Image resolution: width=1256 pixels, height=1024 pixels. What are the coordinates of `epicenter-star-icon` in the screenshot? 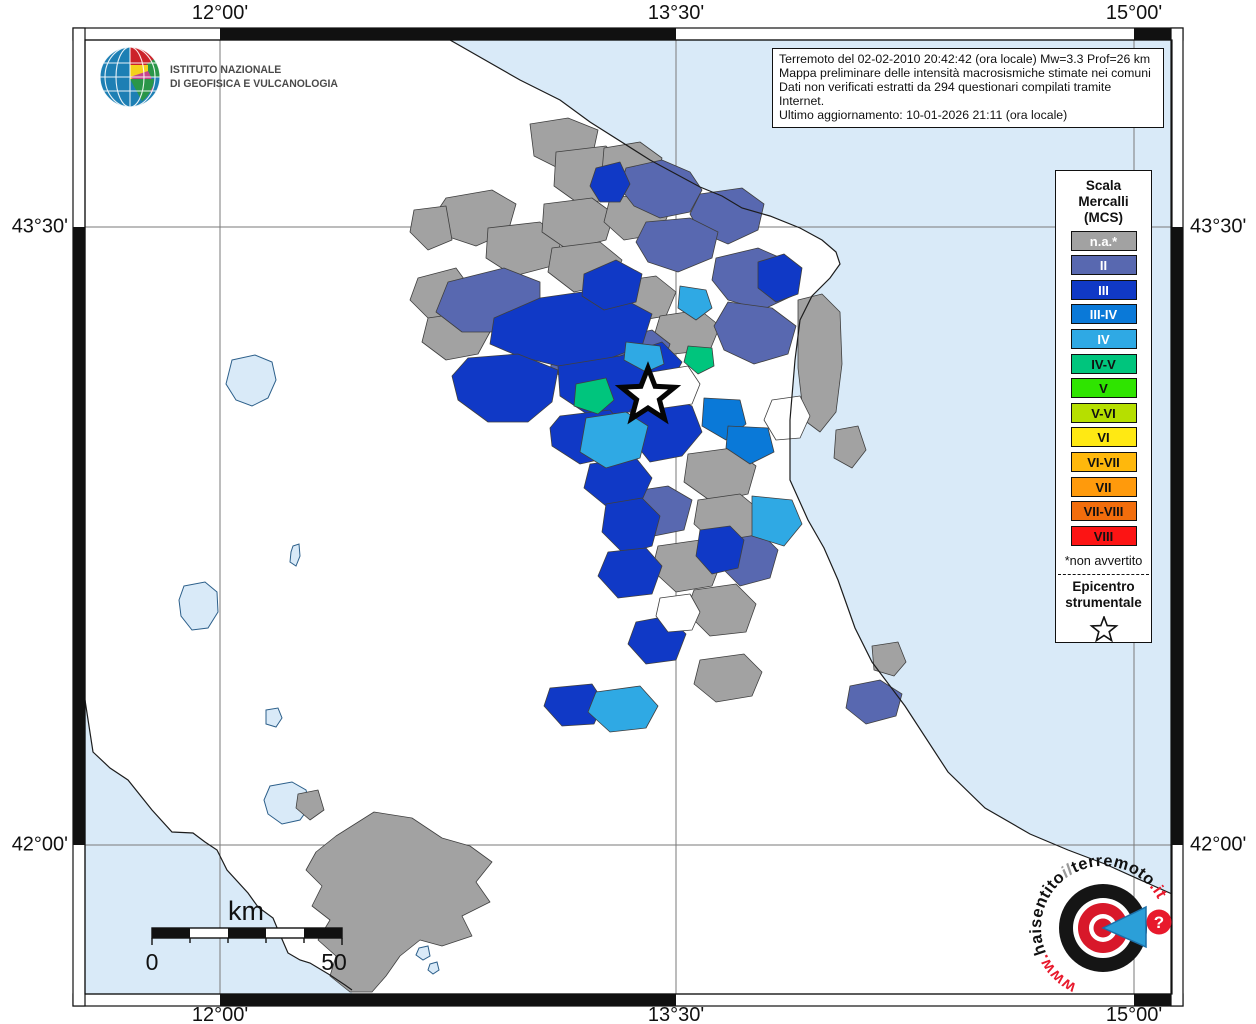 It's located at (1103, 628).